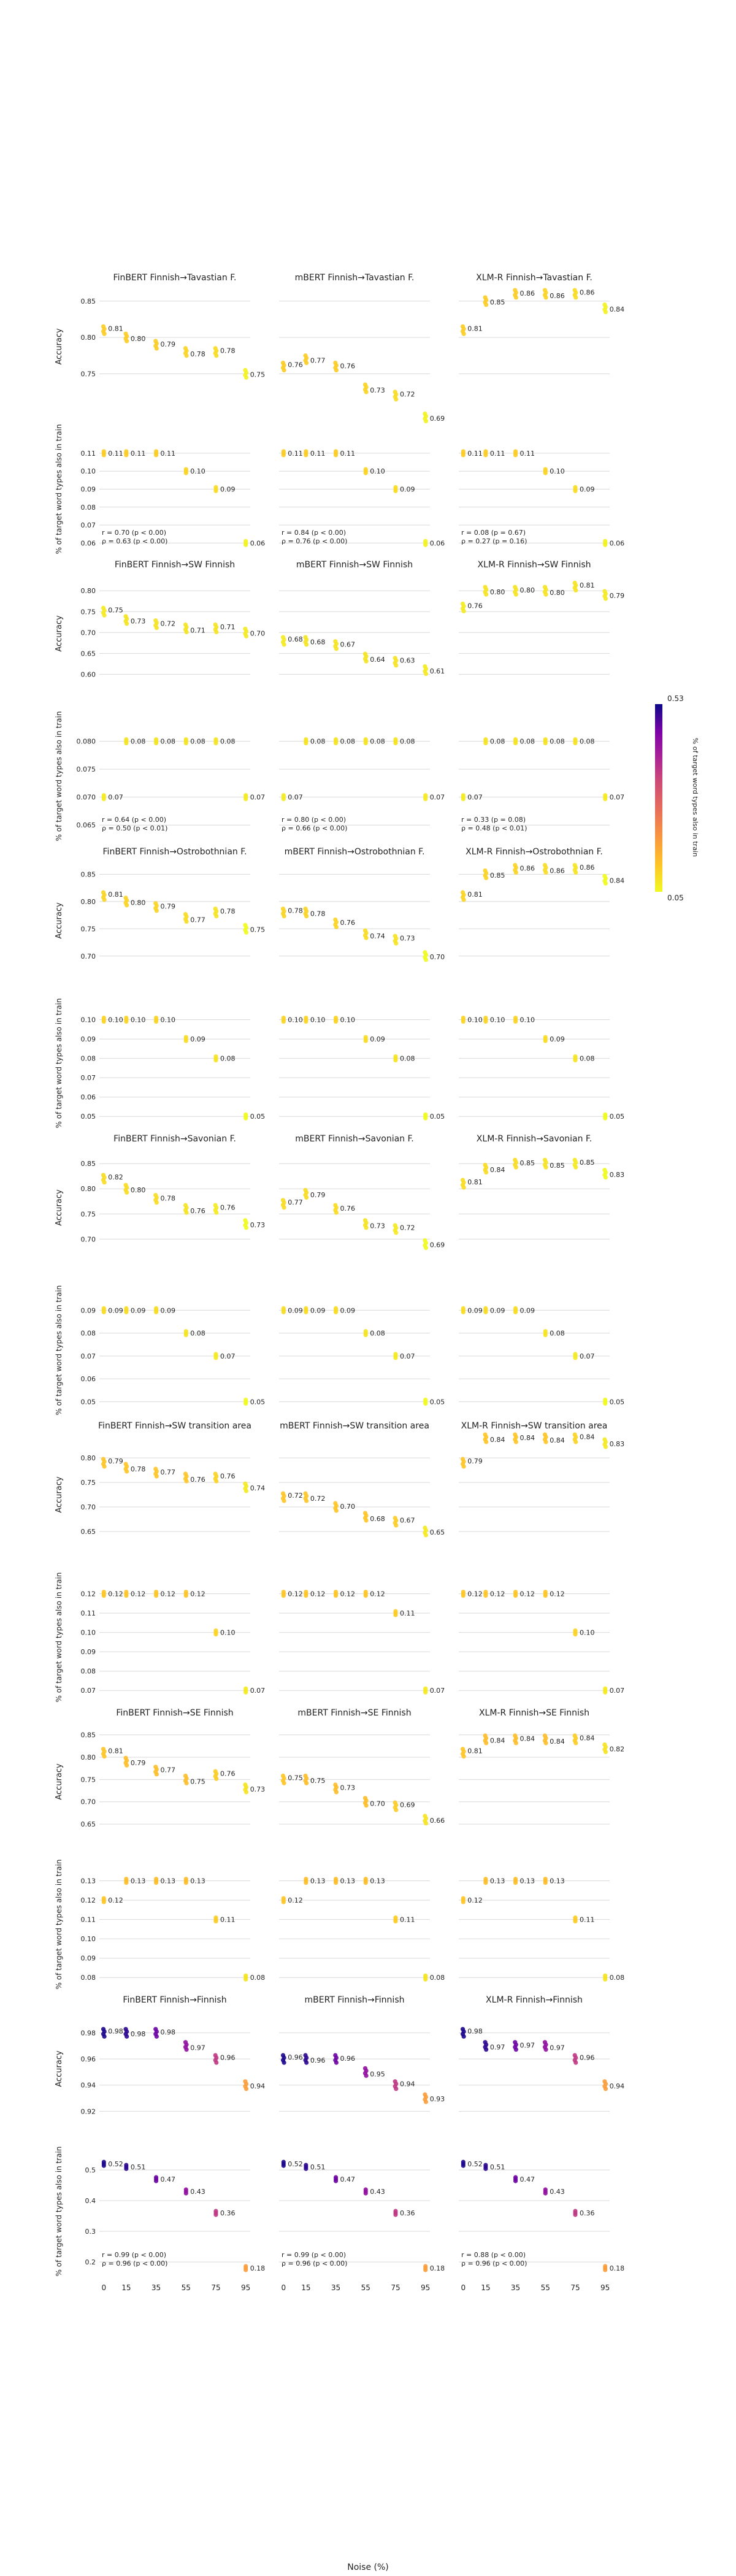 This screenshot has height=2576, width=736. I want to click on x-axis-label: Noise (%), so click(368, 2567).